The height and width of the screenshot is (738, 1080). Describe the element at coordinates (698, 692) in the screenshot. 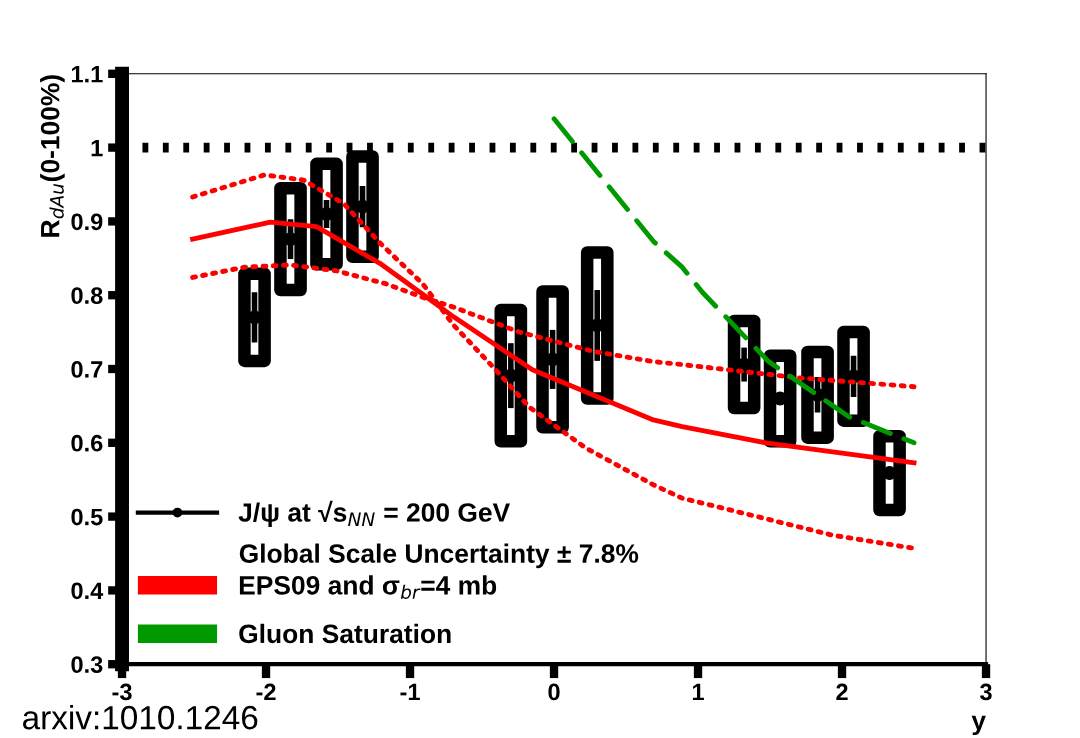

I see `x-tick-label: 1` at that location.